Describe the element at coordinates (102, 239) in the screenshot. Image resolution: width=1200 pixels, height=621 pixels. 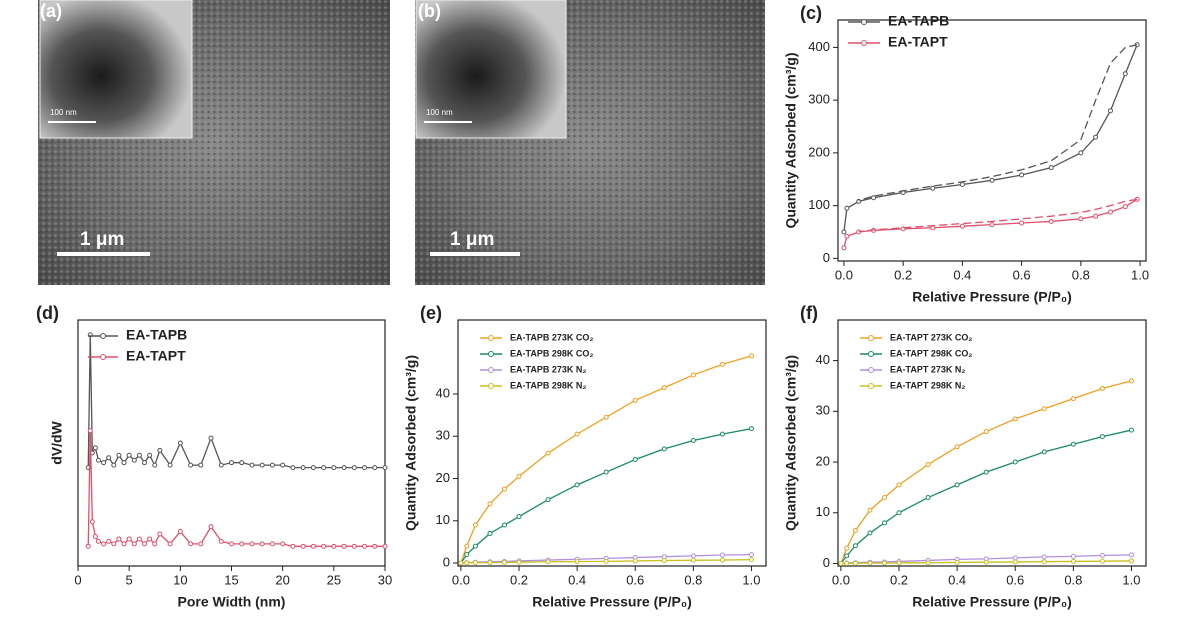
I see `scale-bar-label: 1 μm` at that location.